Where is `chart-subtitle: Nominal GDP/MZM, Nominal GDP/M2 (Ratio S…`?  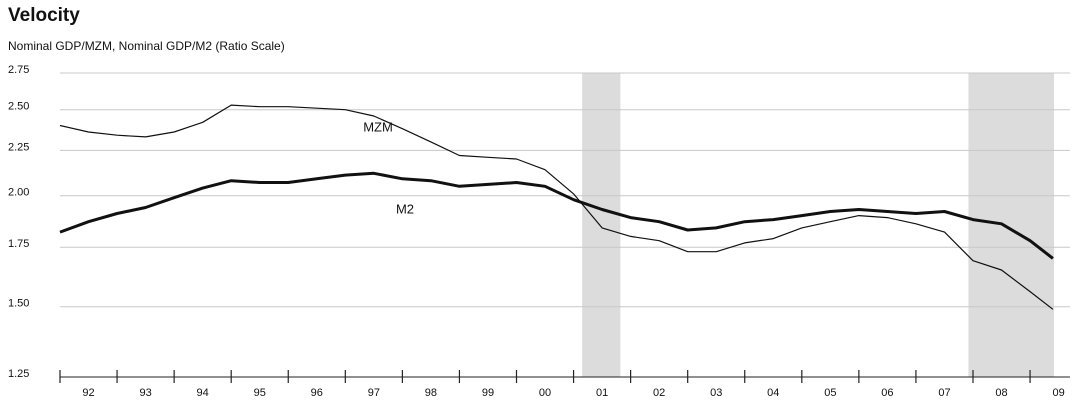 chart-subtitle: Nominal GDP/MZM, Nominal GDP/M2 (Ratio S… is located at coordinates (146, 46).